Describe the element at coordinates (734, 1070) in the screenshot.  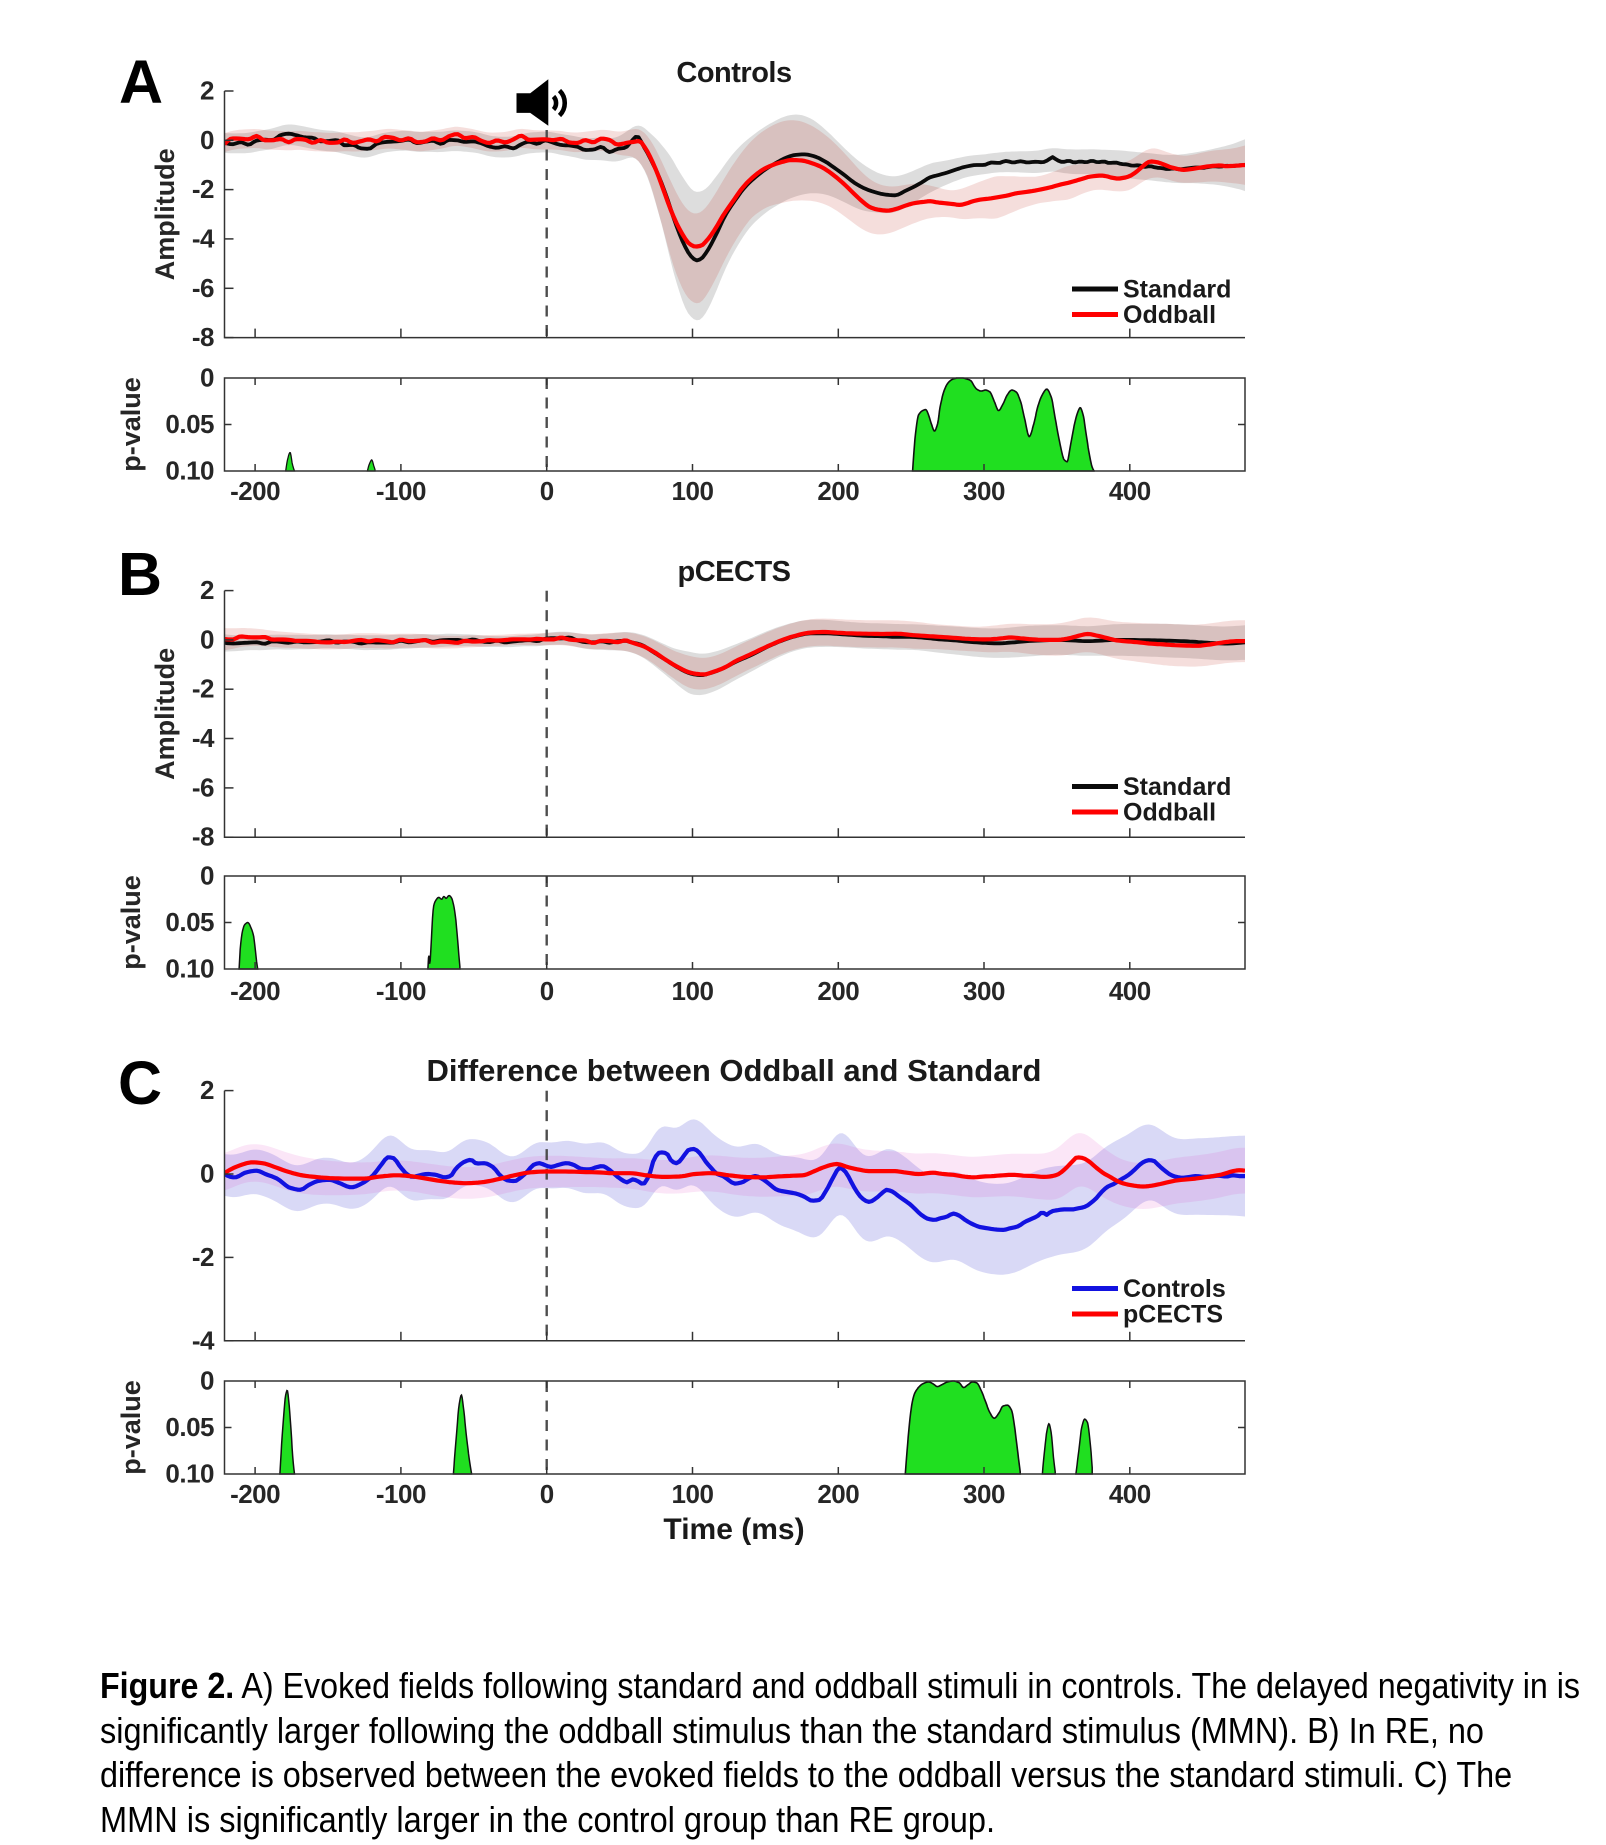
I see `svg-text:Difference between Oddball and: Difference between Oddball and Standard` at that location.